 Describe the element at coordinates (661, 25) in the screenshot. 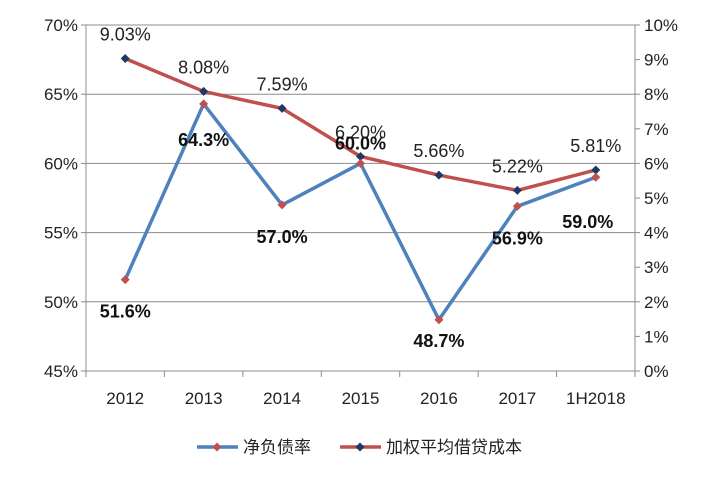

I see `right-tick-label: 10%` at that location.